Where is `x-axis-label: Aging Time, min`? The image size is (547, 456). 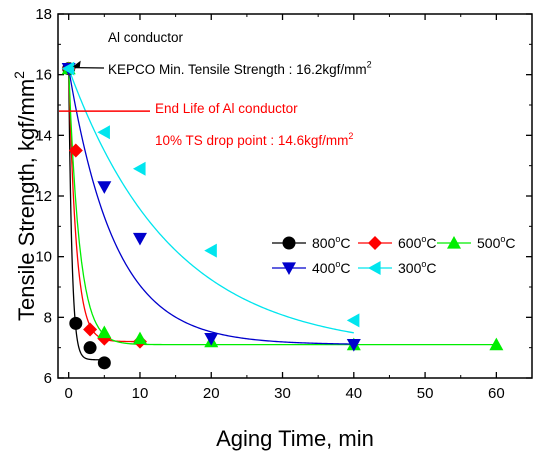 x-axis-label: Aging Time, min is located at coordinates (295, 438).